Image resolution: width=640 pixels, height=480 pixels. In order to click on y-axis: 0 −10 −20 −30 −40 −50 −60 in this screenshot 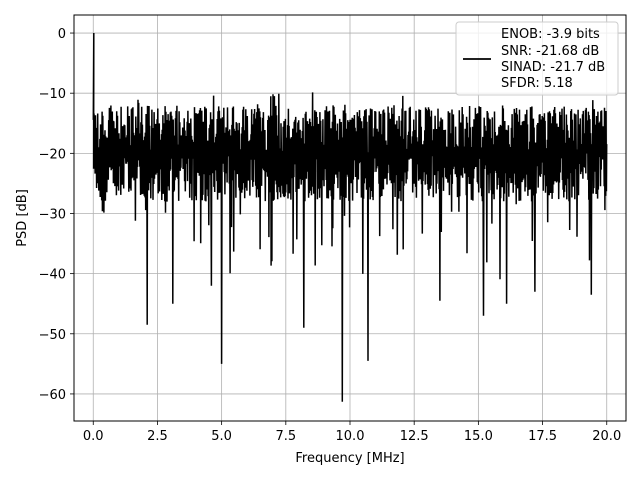, I will do `click(56, 215)`.